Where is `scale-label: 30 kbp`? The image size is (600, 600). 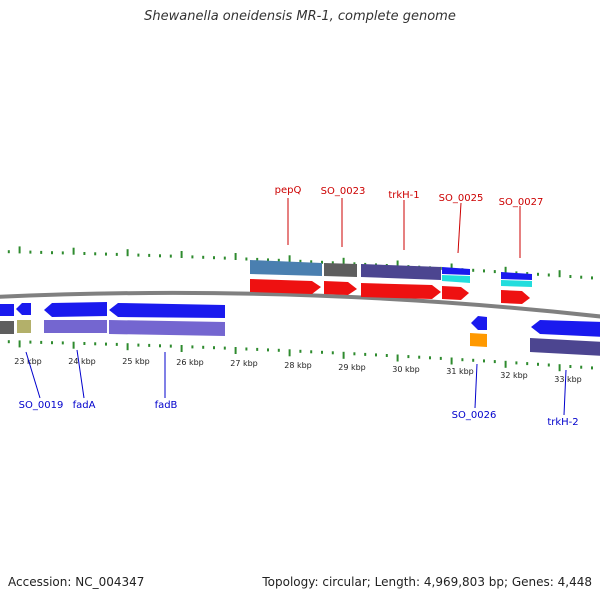
scale-label: 30 kbp is located at coordinates (406, 369).